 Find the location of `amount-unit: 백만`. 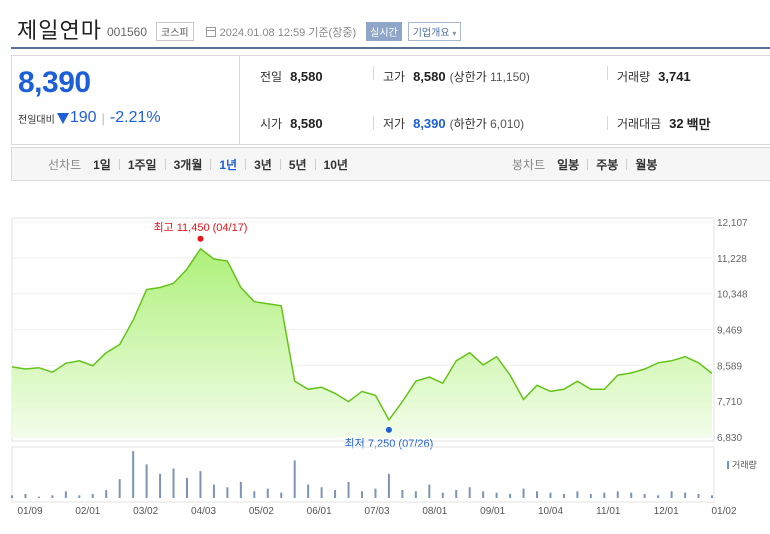

amount-unit: 백만 is located at coordinates (698, 124).